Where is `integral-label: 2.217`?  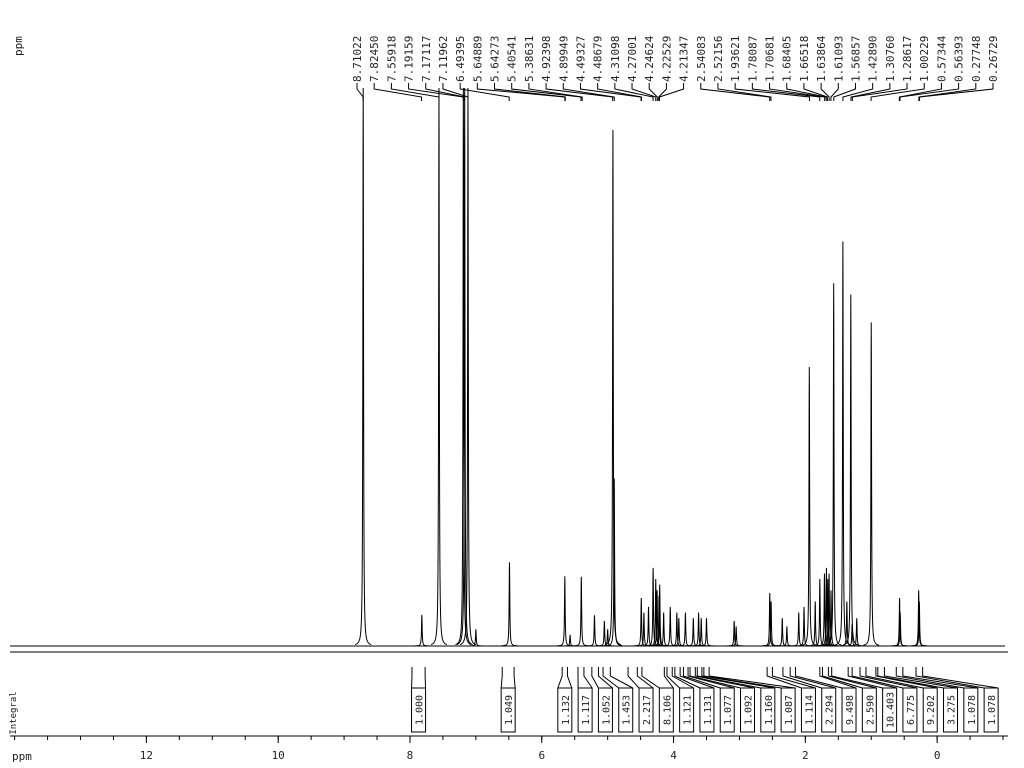
integral-label: 2.217 is located at coordinates (647, 710).